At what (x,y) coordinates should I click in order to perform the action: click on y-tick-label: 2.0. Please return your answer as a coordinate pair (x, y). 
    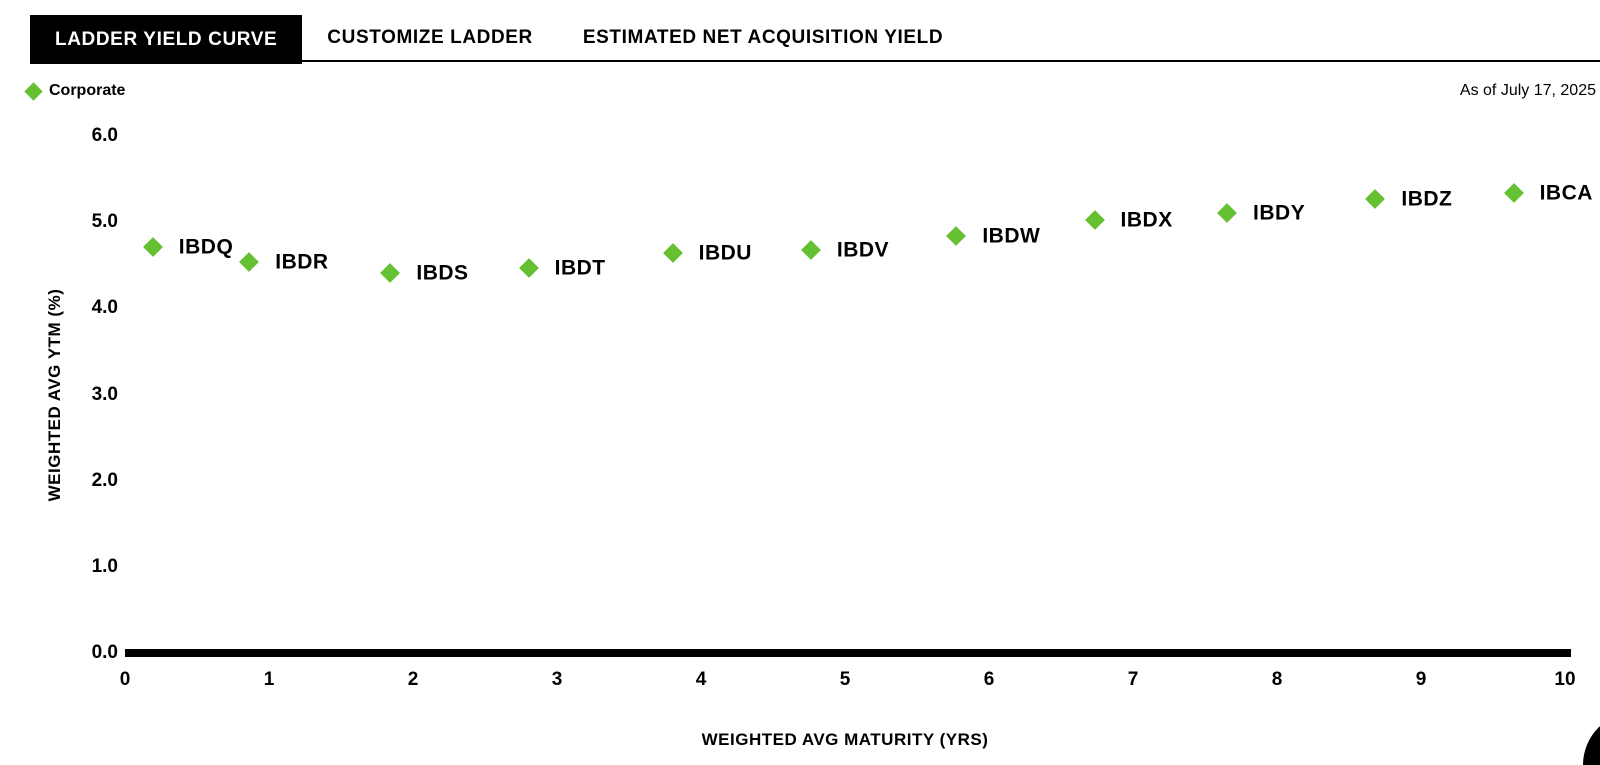
    Looking at the image, I should click on (104, 480).